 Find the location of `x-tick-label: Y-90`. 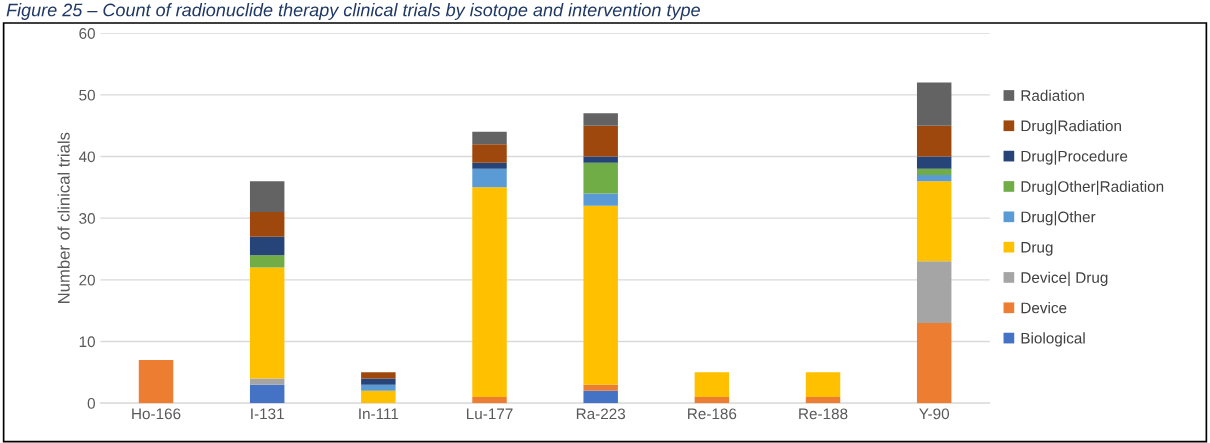

x-tick-label: Y-90 is located at coordinates (934, 414).